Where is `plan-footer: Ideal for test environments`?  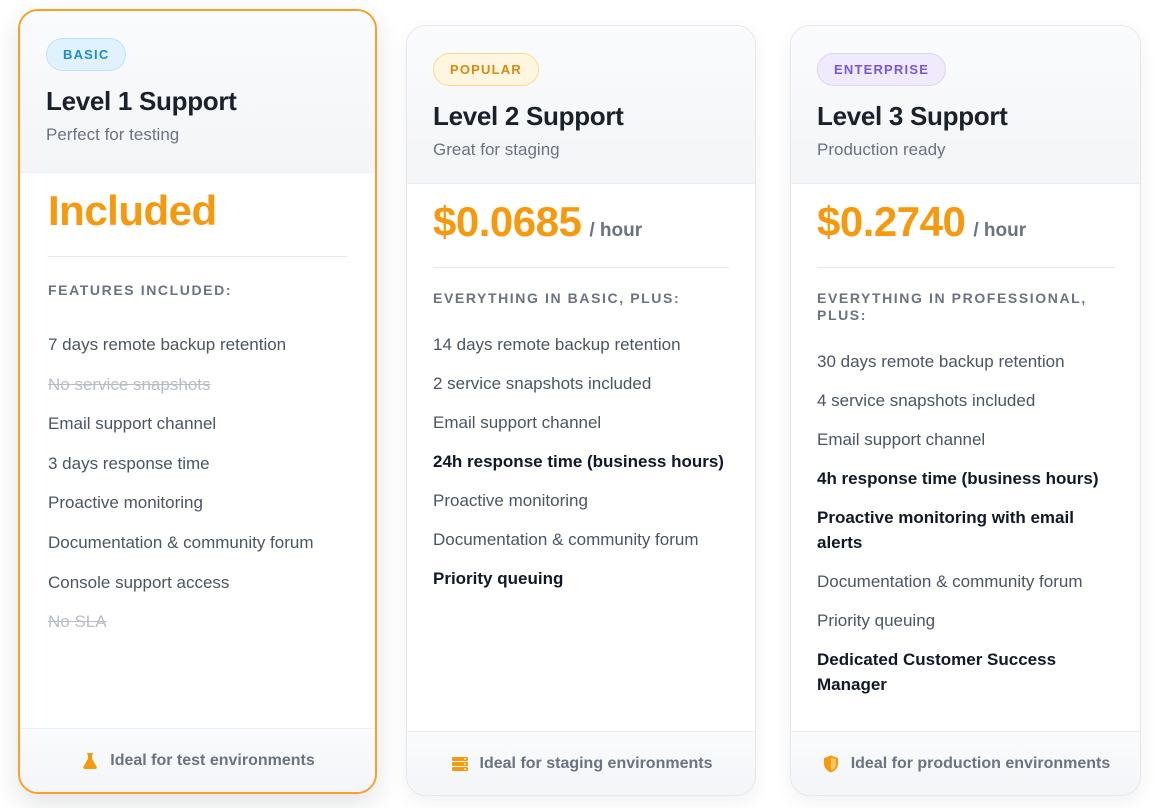
plan-footer: Ideal for test environments is located at coordinates (197, 760).